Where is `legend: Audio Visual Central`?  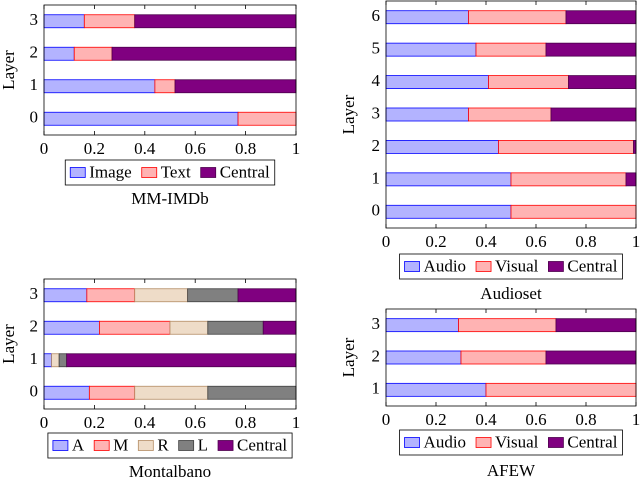 legend: Audio Visual Central is located at coordinates (511, 265).